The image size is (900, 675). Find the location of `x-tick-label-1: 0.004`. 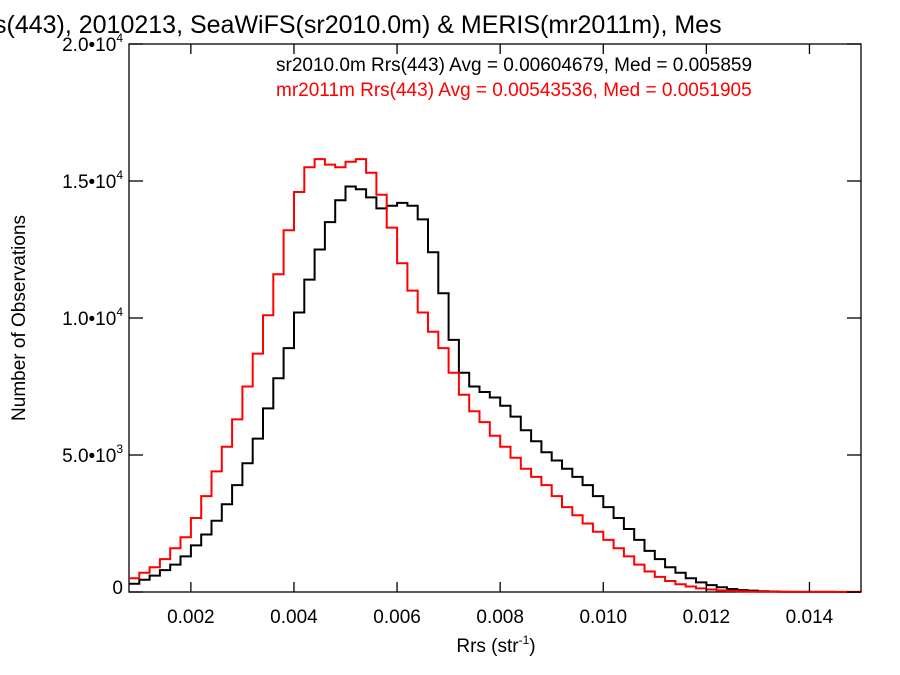

x-tick-label-1: 0.004 is located at coordinates (294, 617).